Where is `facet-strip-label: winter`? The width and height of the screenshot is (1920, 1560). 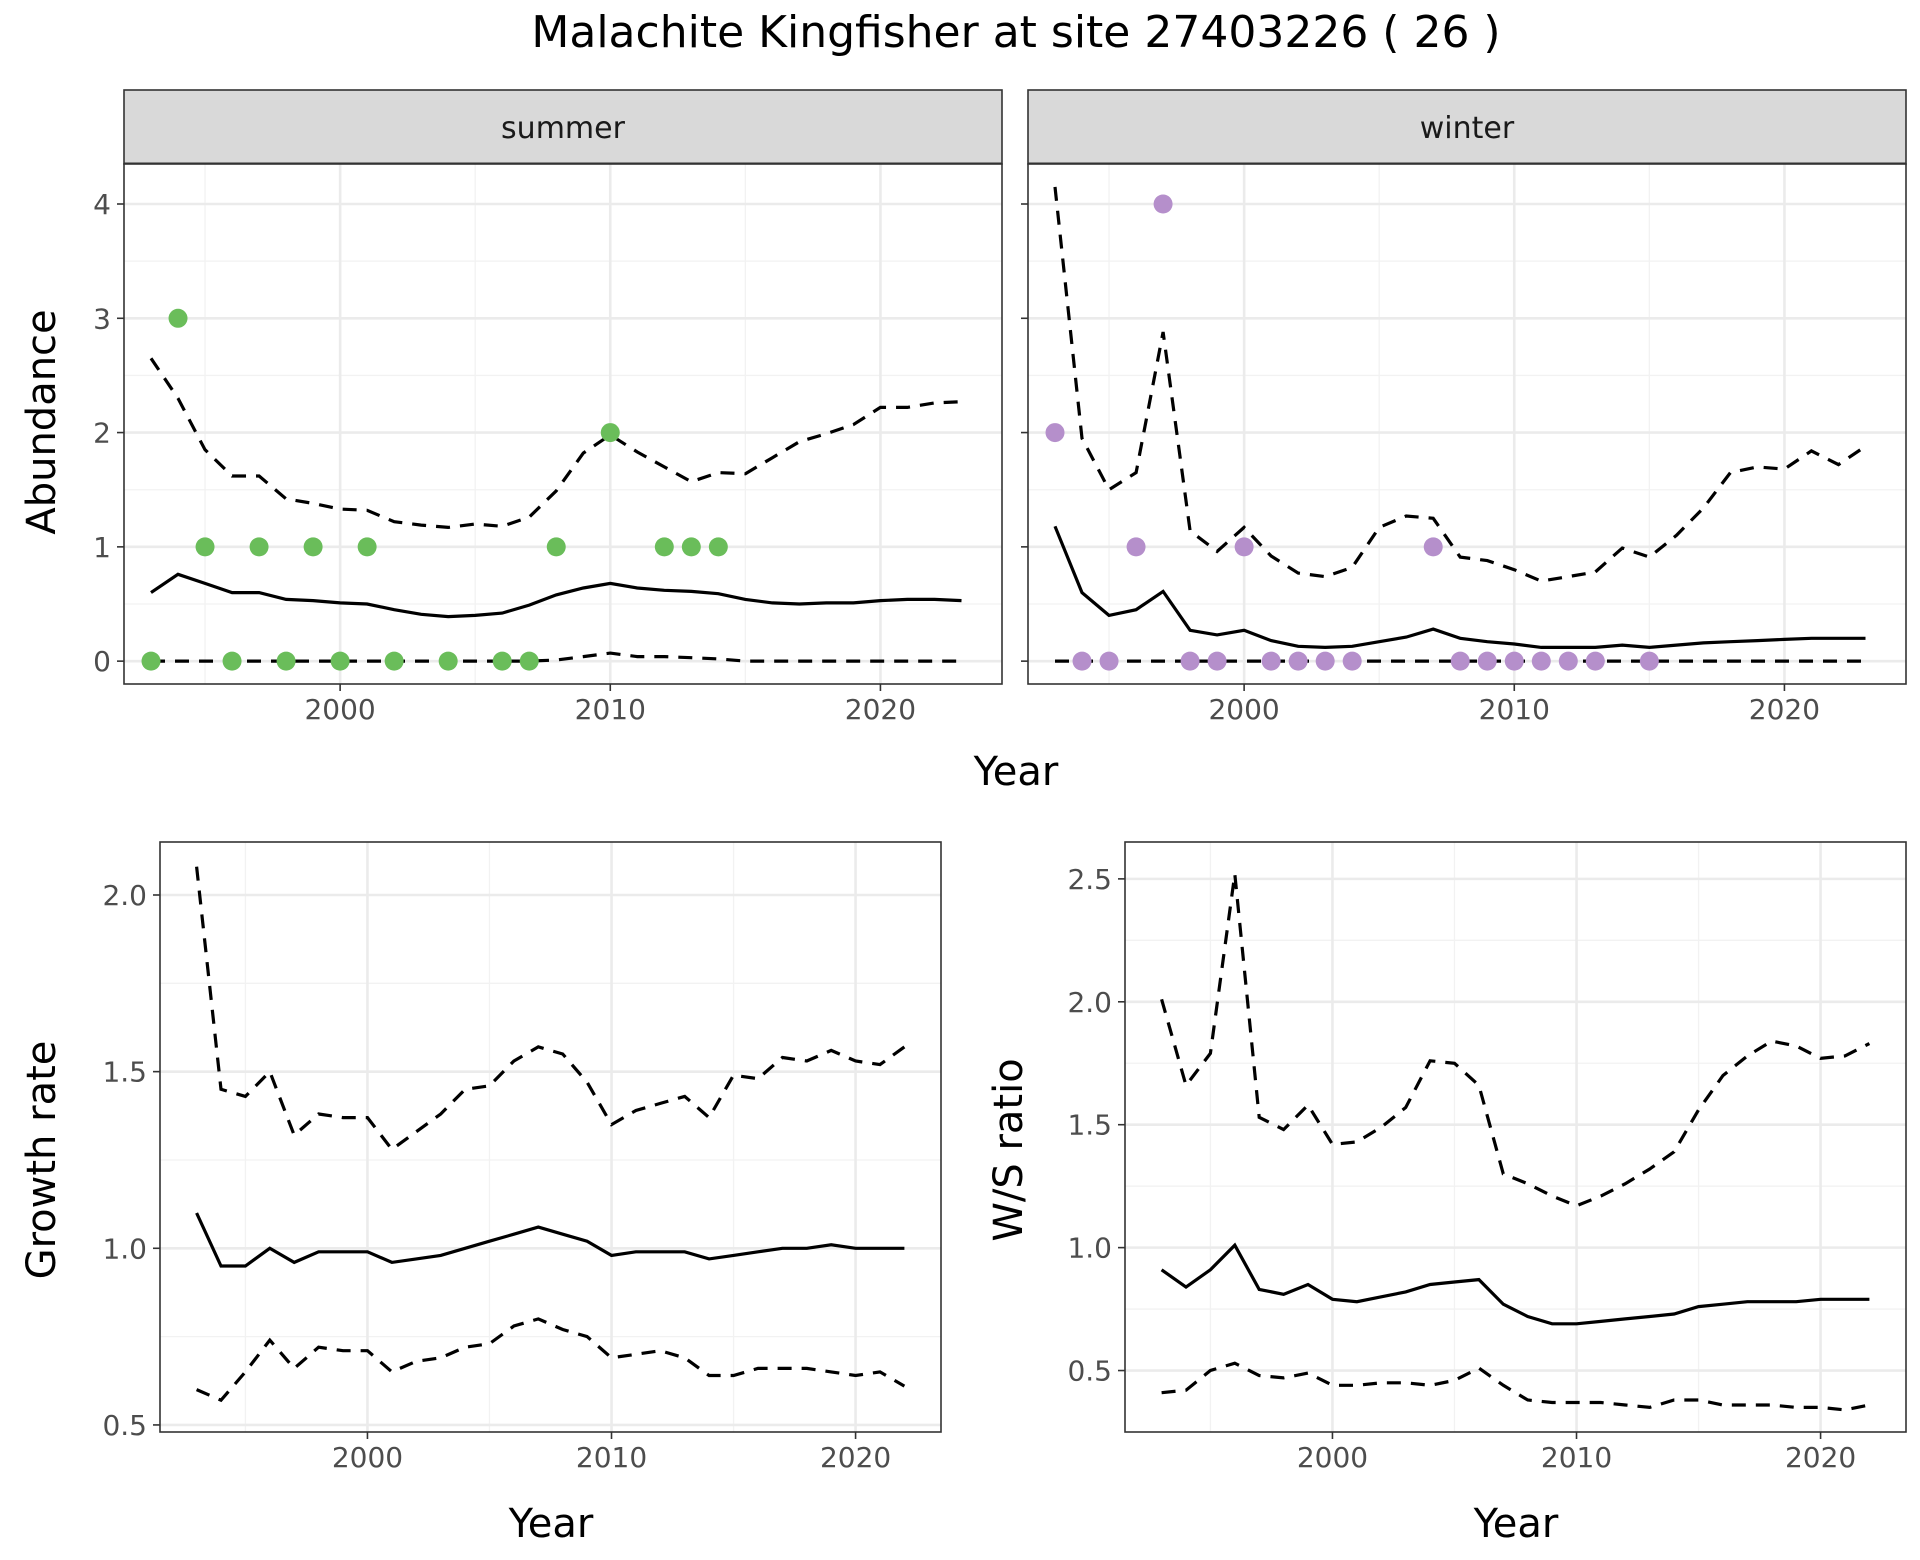
facet-strip-label: winter is located at coordinates (1467, 128).